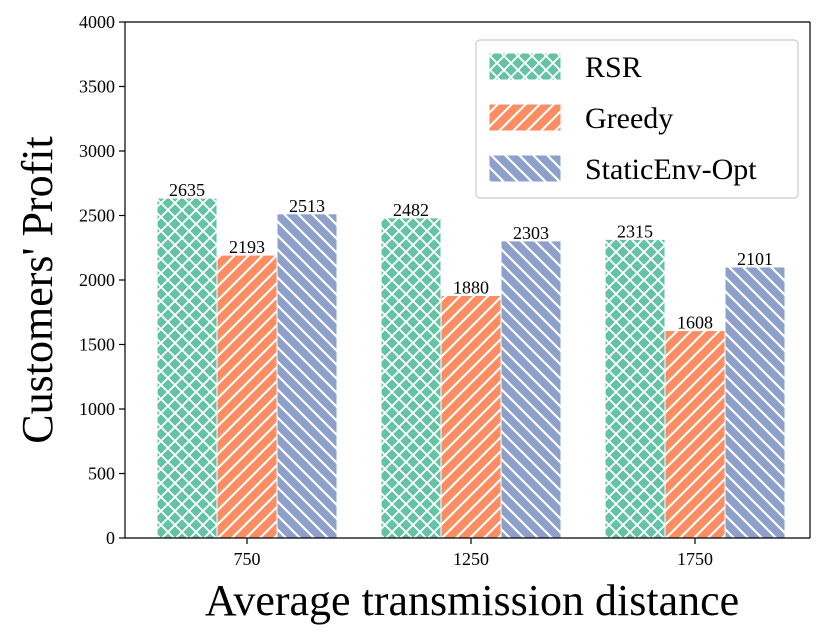  Describe the element at coordinates (37, 289) in the screenshot. I see `y-axis-title: Customers' Profit` at that location.